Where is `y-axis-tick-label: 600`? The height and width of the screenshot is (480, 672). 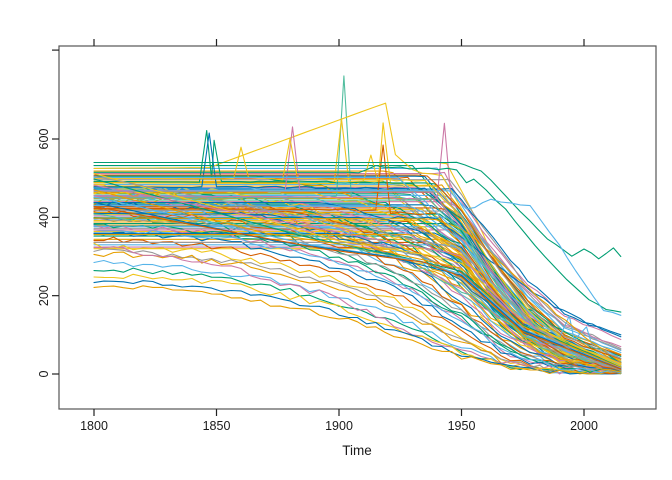
y-axis-tick-label: 600 is located at coordinates (44, 139).